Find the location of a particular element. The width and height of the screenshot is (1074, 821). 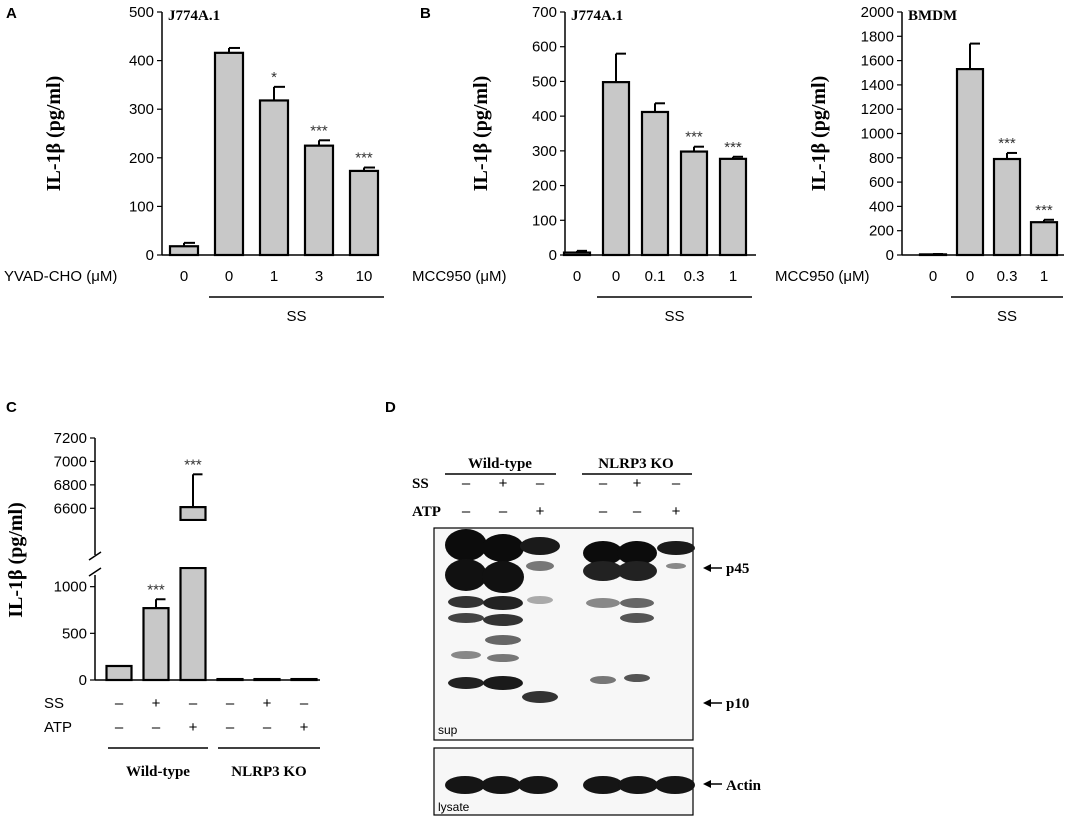

x-category-label: 0.1 is located at coordinates (655, 276).